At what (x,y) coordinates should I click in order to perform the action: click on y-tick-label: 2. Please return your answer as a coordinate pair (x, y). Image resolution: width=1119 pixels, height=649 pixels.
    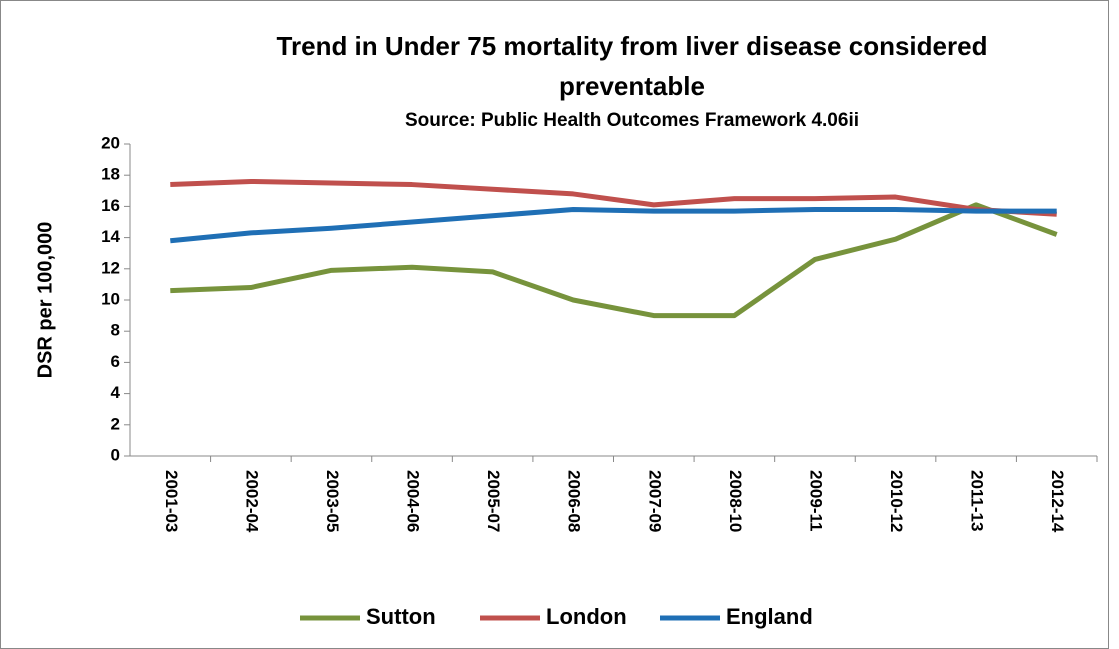
    Looking at the image, I should click on (115, 423).